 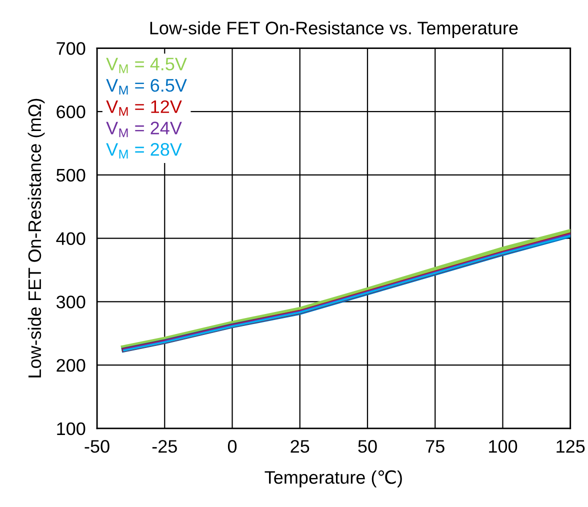 I want to click on text: V$_{M}$ = 4.5V, so click(x=146, y=66).